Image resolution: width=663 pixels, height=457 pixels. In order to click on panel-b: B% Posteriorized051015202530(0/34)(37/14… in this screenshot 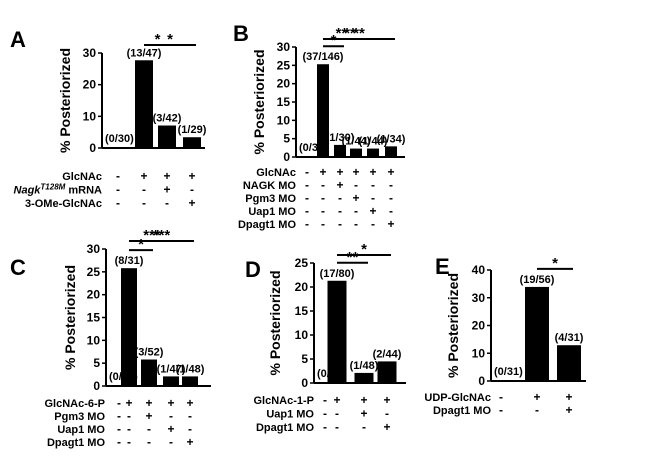, I will do `click(319, 126)`.